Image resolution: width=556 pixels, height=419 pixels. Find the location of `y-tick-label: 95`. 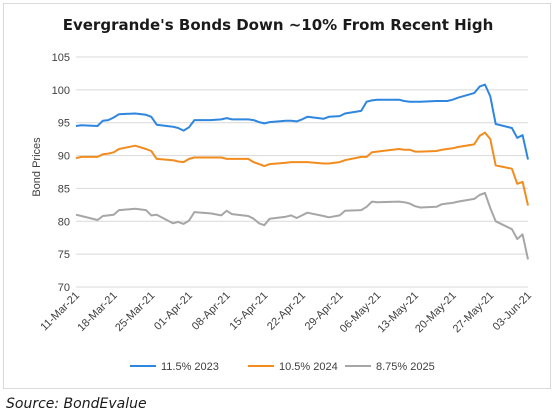

y-tick-label: 95 is located at coordinates (64, 124).